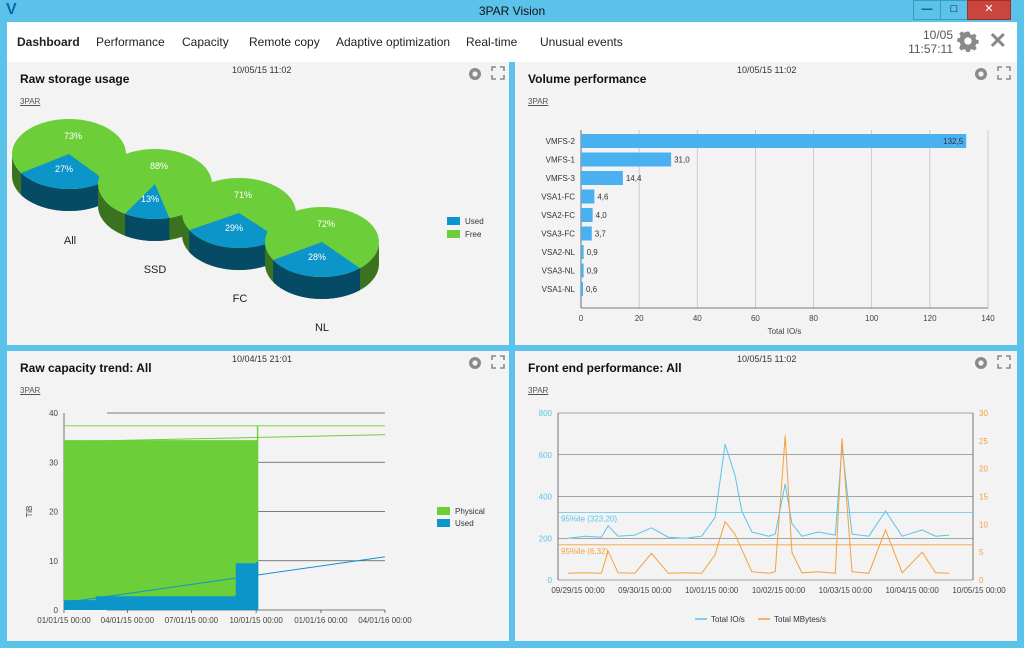 This screenshot has width=1024, height=648. What do you see at coordinates (284, 42) in the screenshot?
I see `menu-remote-copy: Remote copy` at bounding box center [284, 42].